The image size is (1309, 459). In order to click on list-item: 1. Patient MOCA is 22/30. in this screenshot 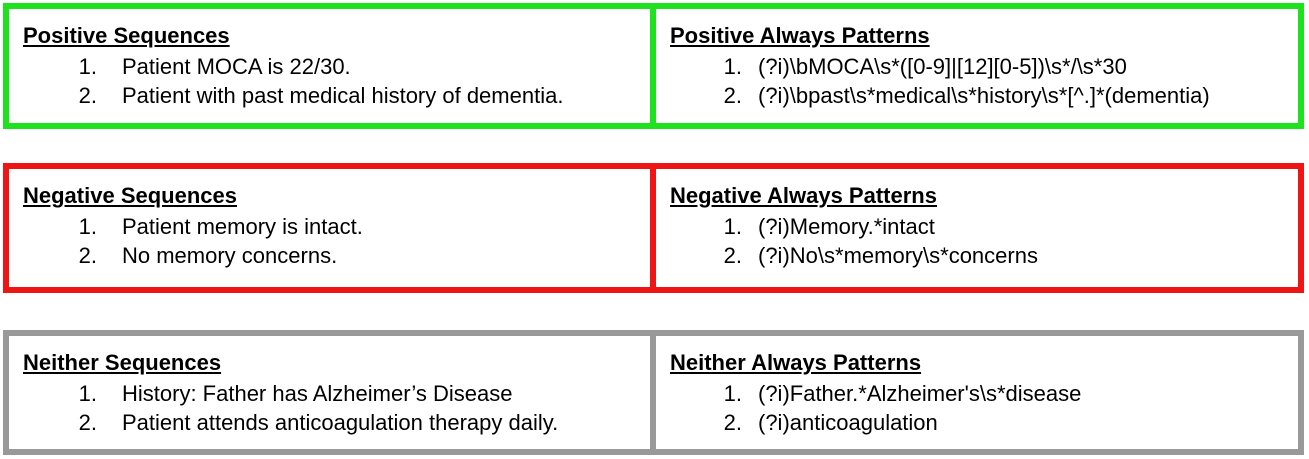, I will do `click(336, 66)`.